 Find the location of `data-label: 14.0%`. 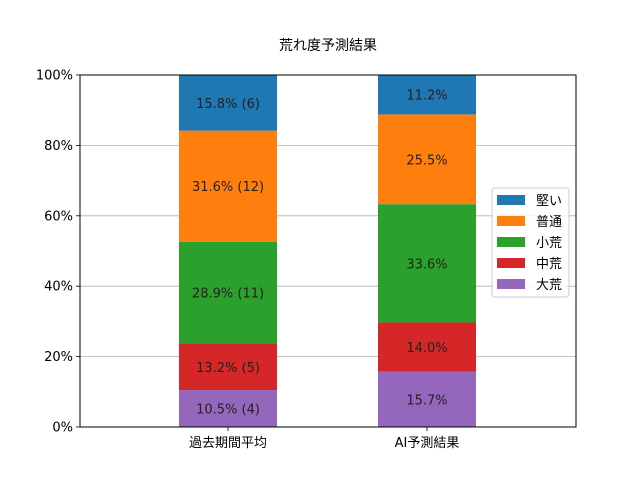

data-label: 14.0% is located at coordinates (426, 348).